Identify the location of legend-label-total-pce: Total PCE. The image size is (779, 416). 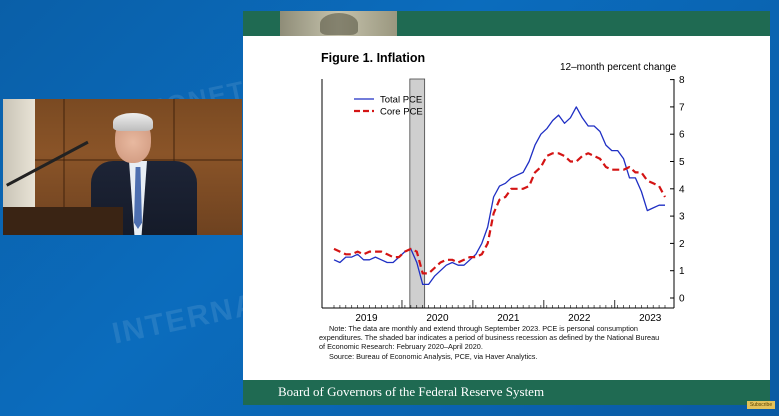
(401, 100).